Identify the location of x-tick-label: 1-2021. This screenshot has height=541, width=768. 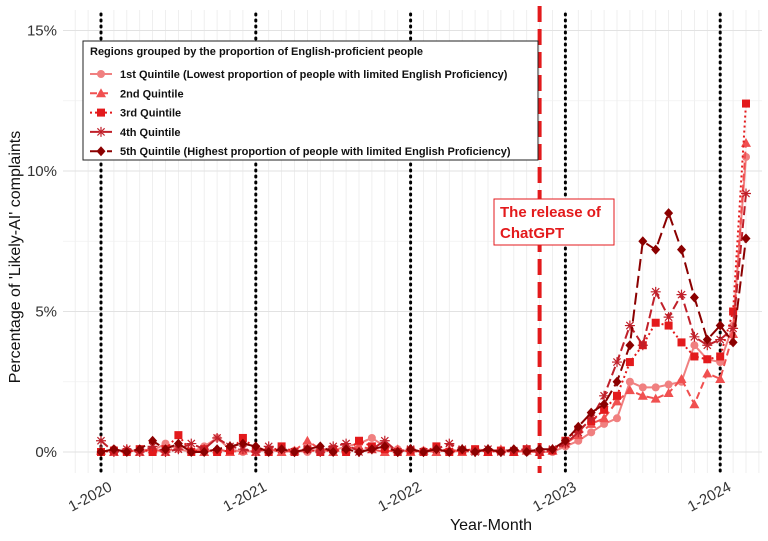
(244, 497).